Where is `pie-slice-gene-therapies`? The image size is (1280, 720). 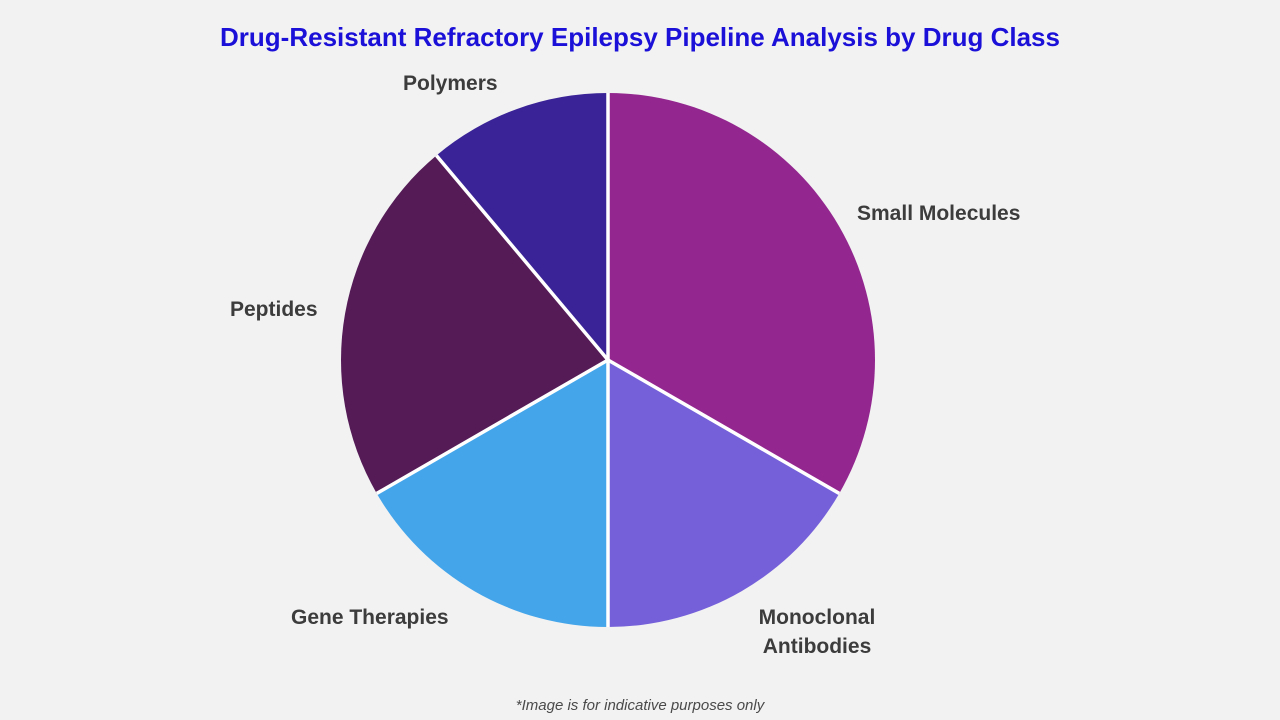
pie-slice-gene-therapies is located at coordinates (492, 493).